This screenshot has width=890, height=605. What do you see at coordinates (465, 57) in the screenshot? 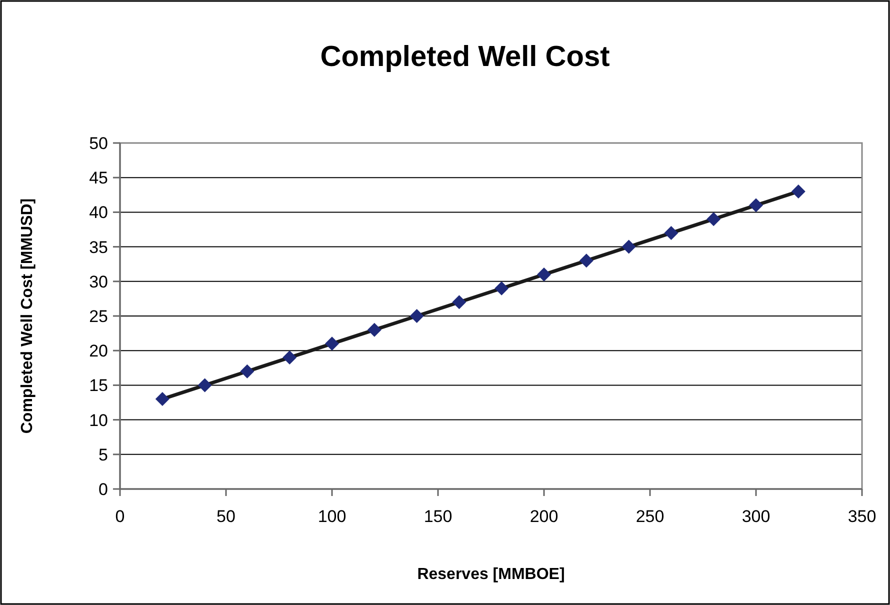
I see `chart-title: Completed Well Cost` at bounding box center [465, 57].